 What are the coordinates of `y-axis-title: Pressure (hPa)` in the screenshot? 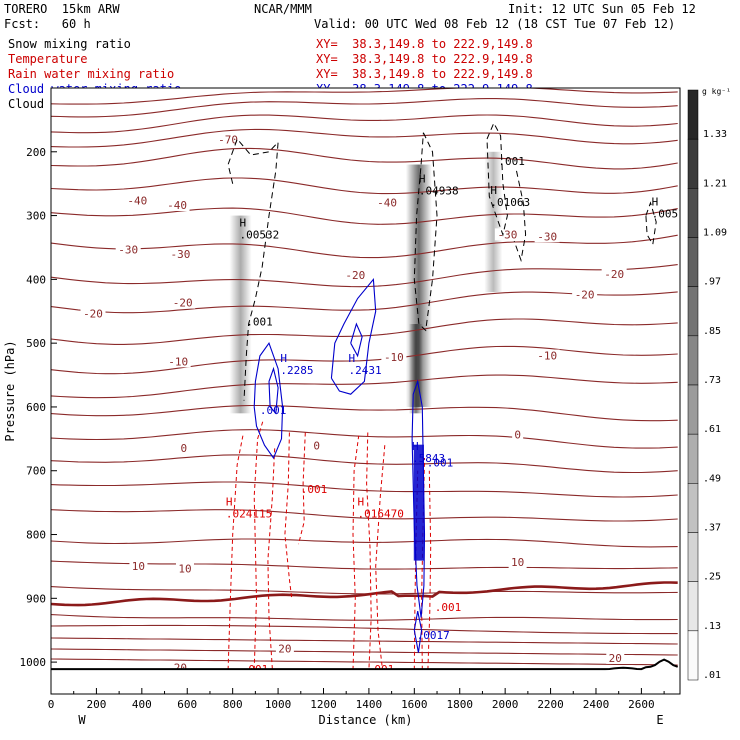 It's located at (10, 390).